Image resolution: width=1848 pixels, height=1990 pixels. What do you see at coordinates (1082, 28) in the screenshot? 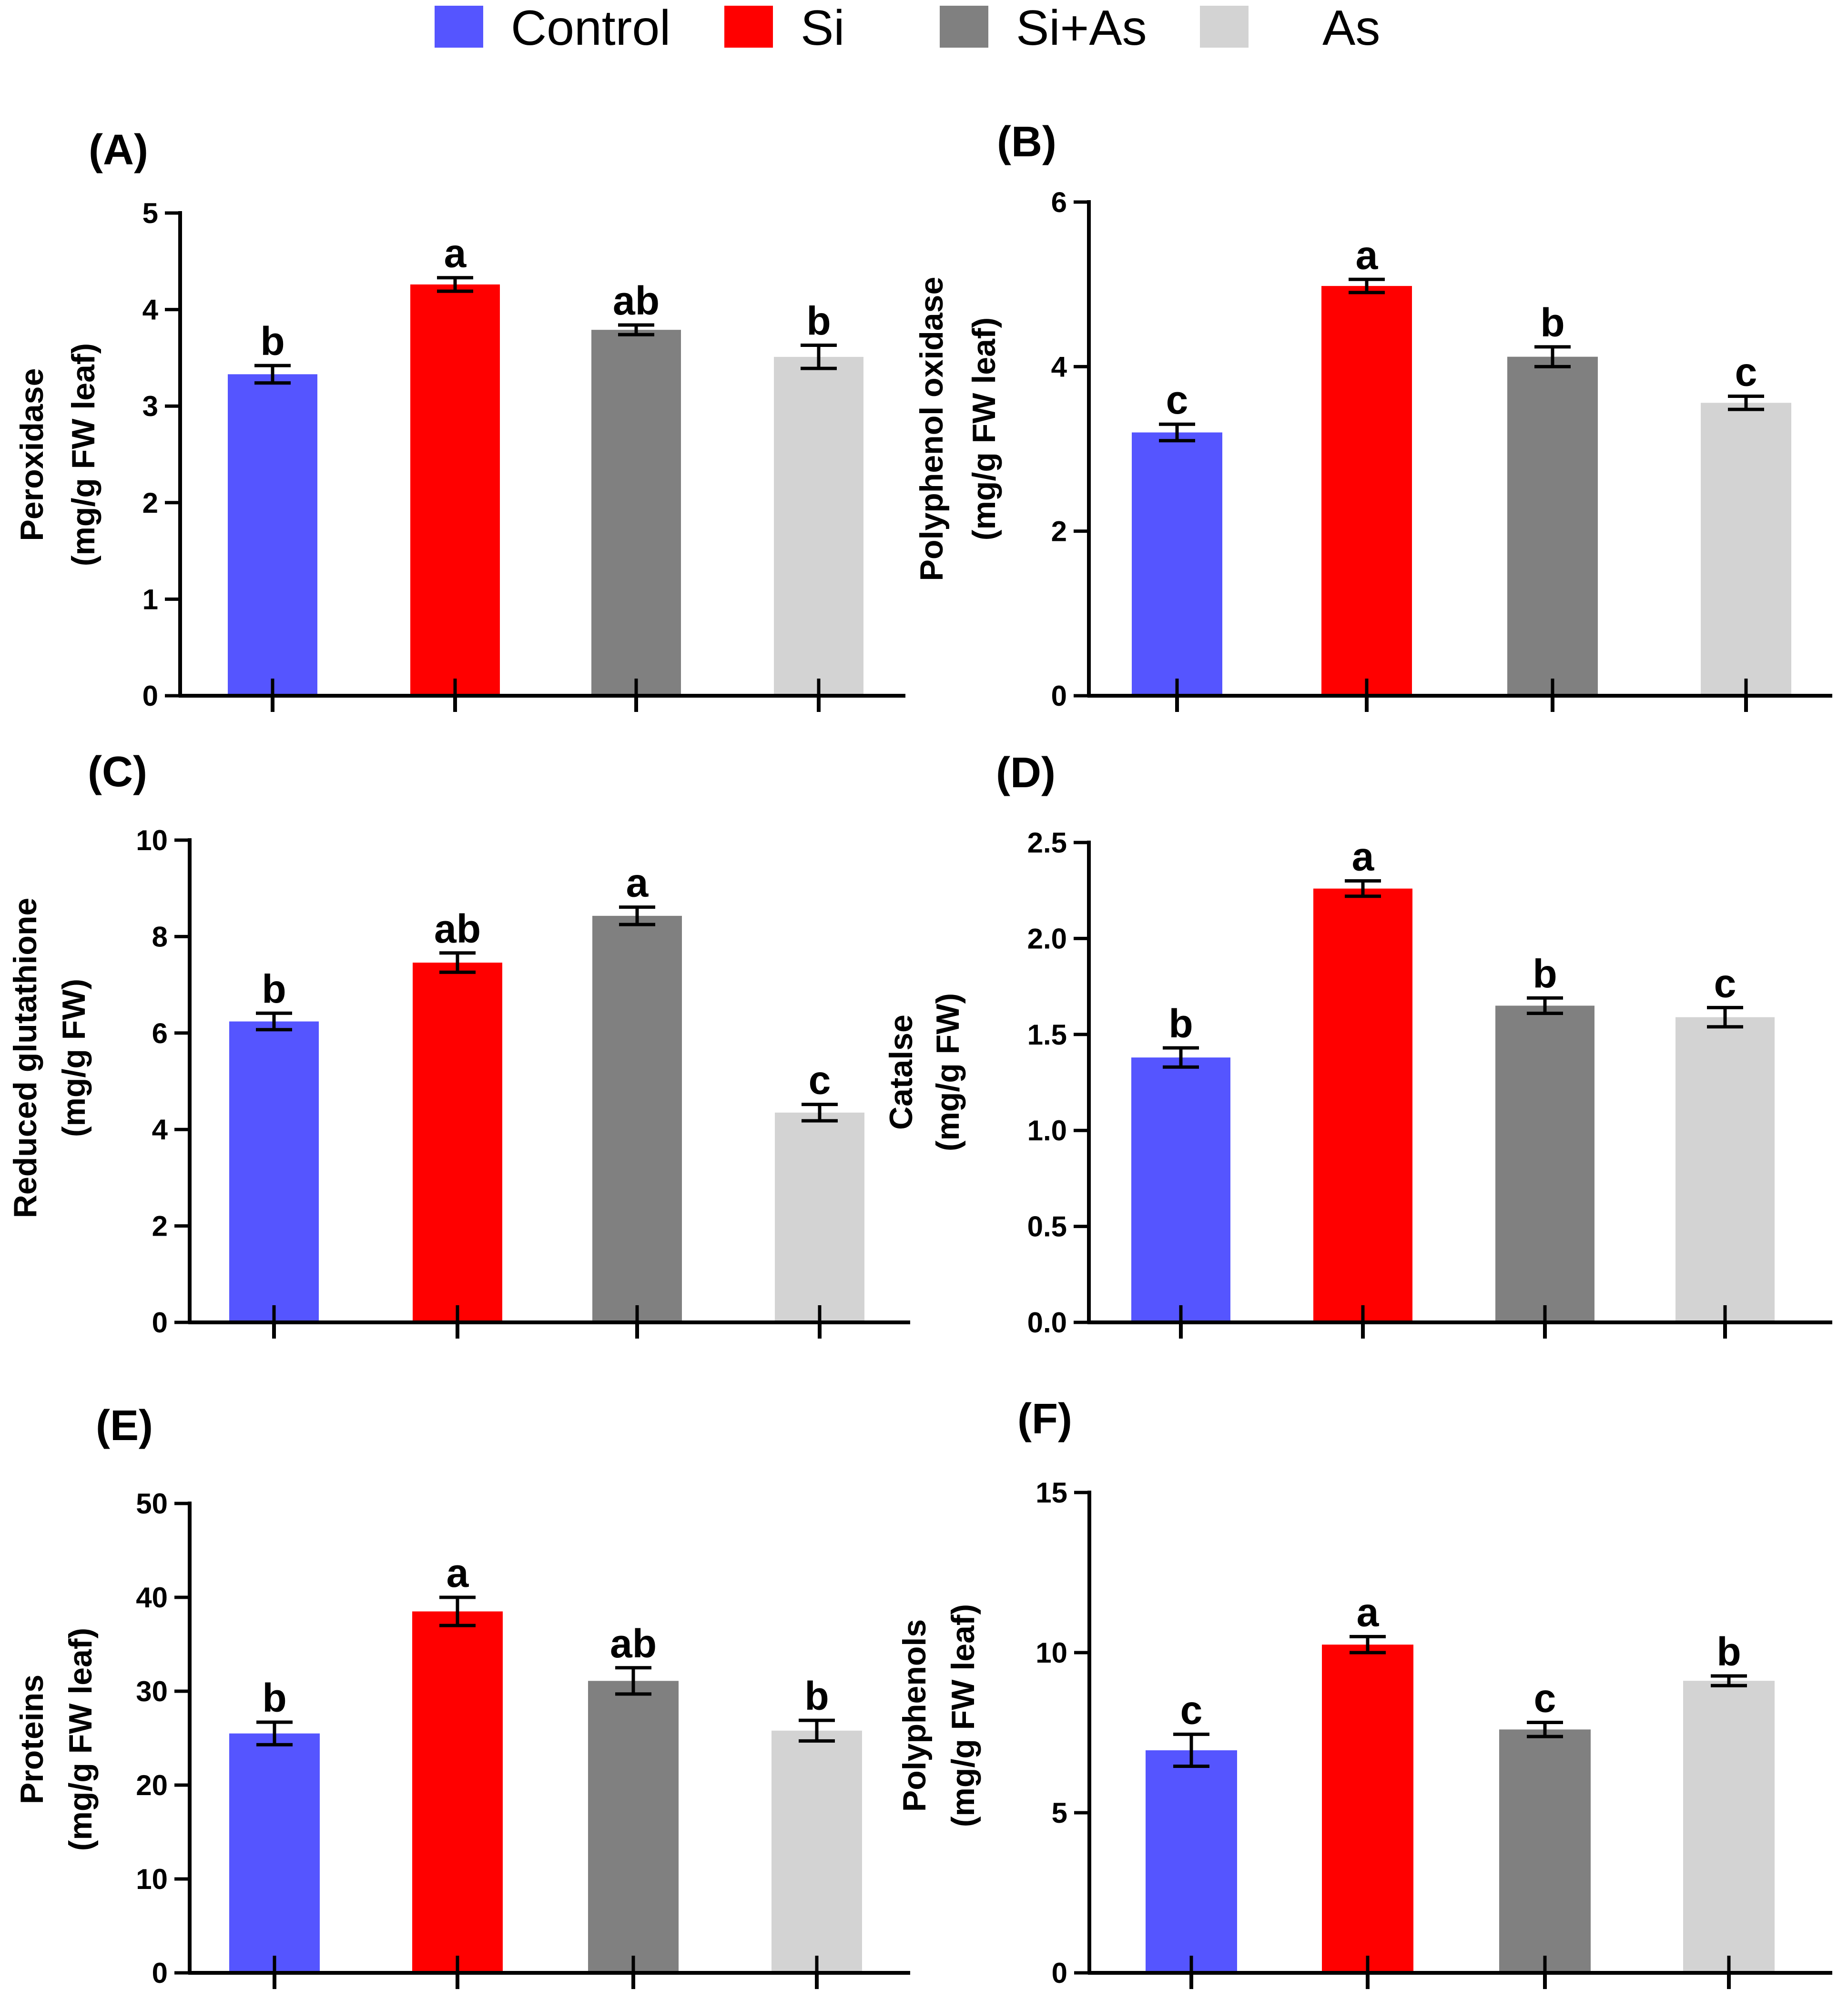
I see `legend-label: Si+As` at bounding box center [1082, 28].